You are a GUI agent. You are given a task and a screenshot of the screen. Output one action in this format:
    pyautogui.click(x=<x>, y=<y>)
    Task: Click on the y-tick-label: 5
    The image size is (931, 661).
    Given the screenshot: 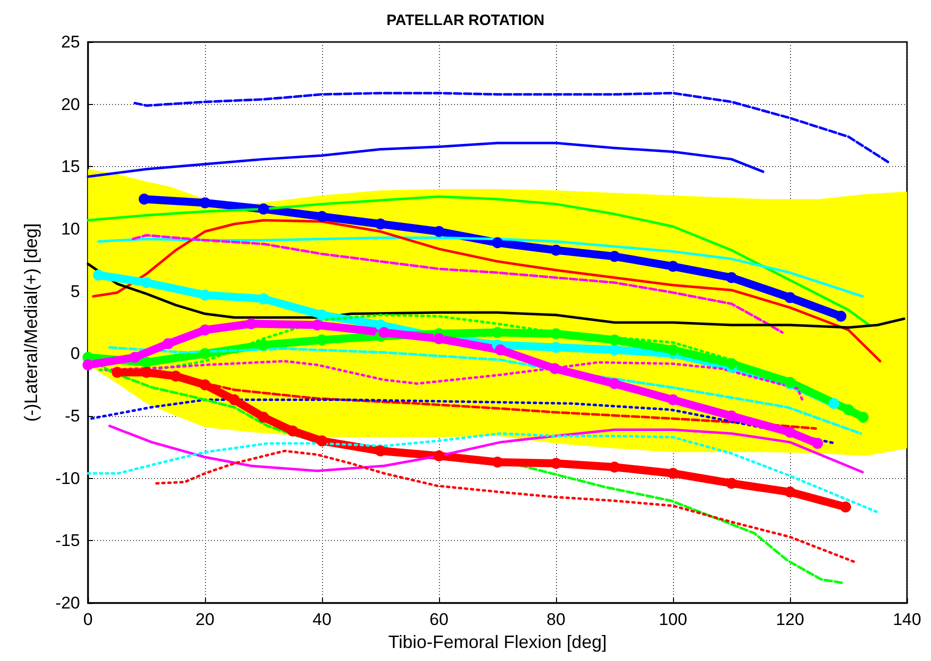 What is the action you would take?
    pyautogui.click(x=75, y=291)
    